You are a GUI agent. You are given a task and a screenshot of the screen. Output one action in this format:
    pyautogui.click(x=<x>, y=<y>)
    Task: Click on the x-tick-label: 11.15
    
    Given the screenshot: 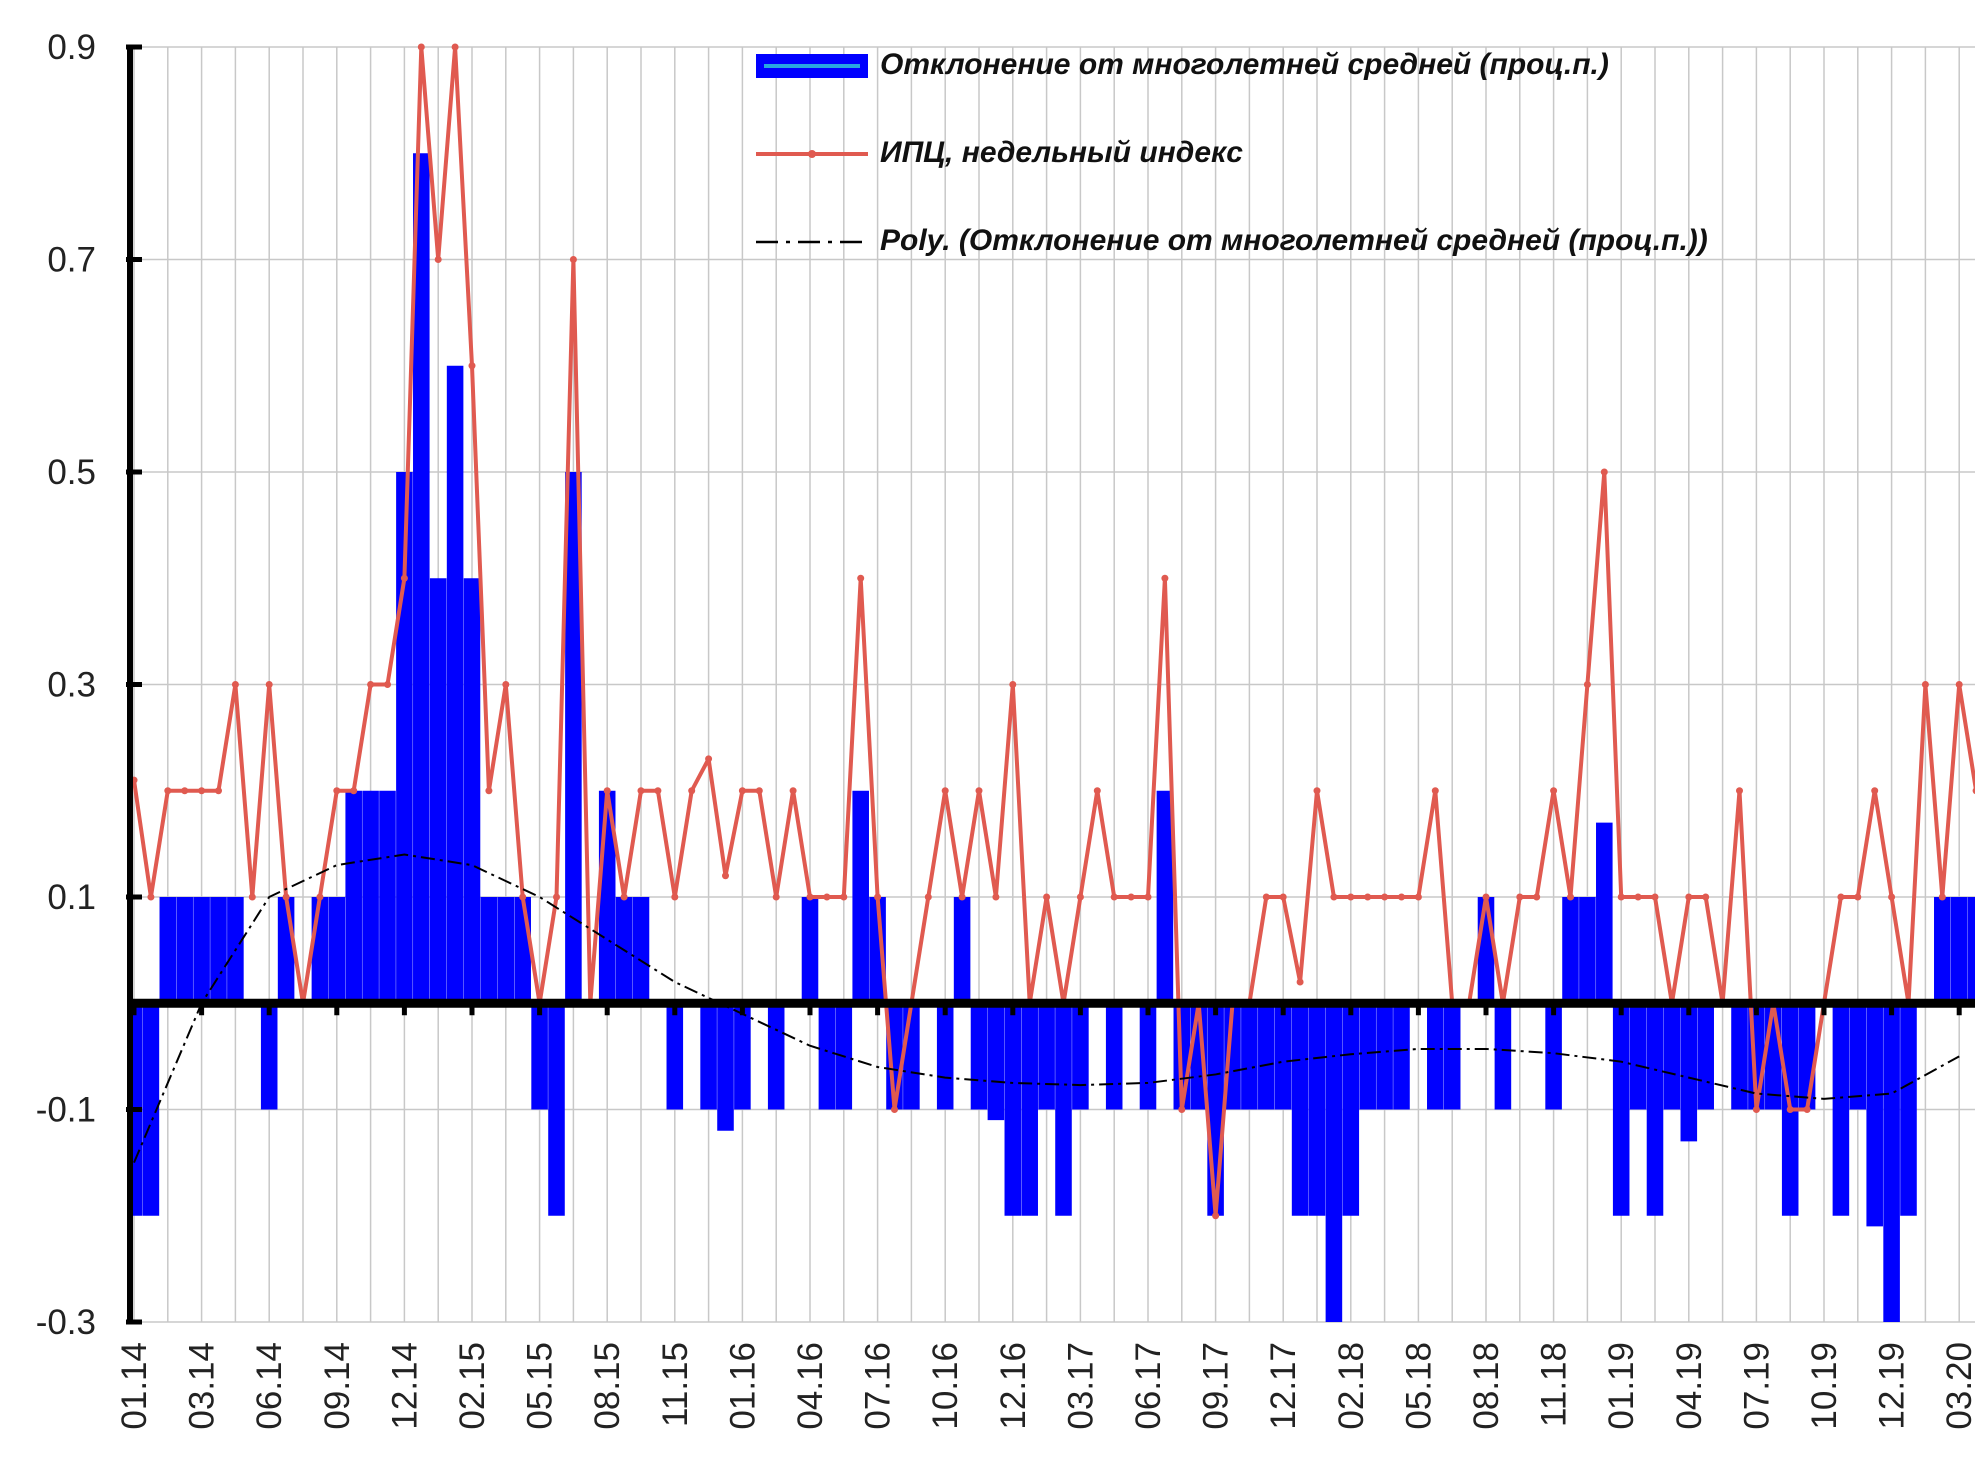 What is the action you would take?
    pyautogui.click(x=675, y=1384)
    